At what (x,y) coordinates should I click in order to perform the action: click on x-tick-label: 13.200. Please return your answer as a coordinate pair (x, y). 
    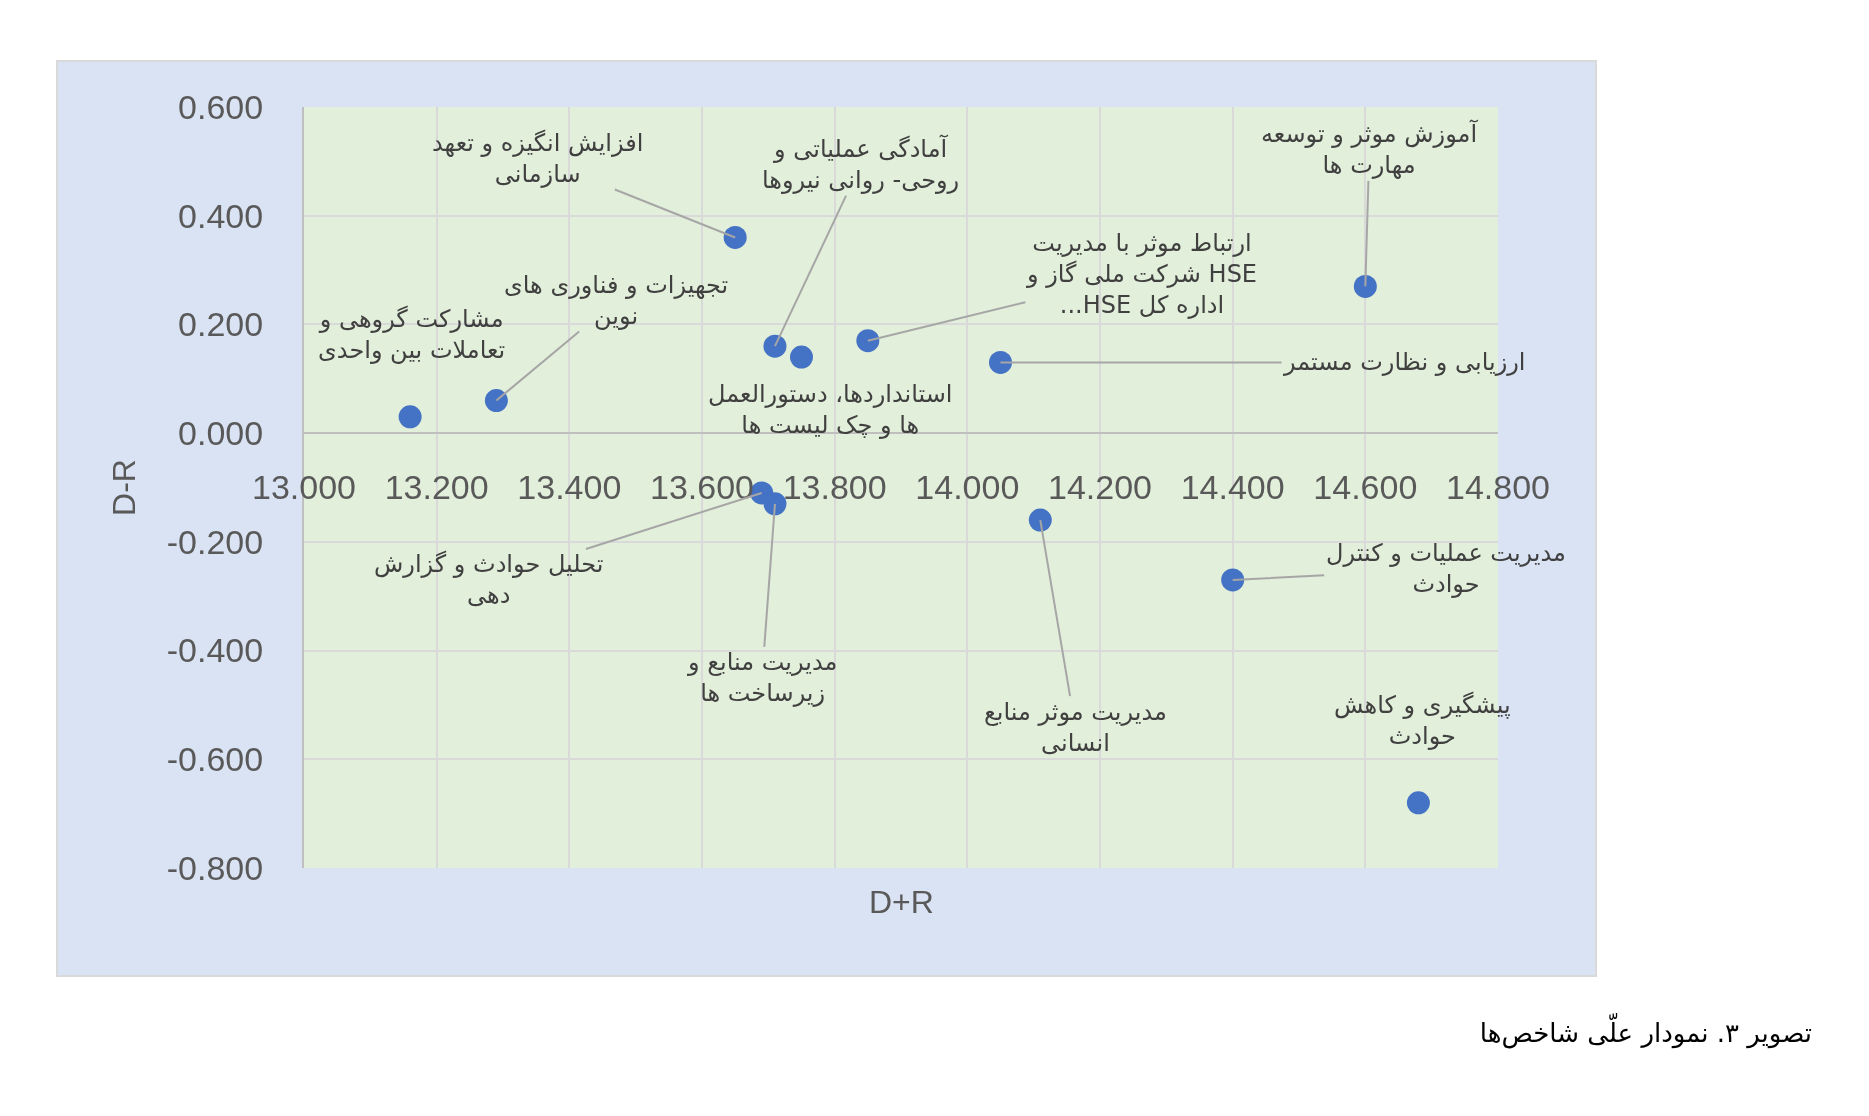
    Looking at the image, I should click on (436, 486).